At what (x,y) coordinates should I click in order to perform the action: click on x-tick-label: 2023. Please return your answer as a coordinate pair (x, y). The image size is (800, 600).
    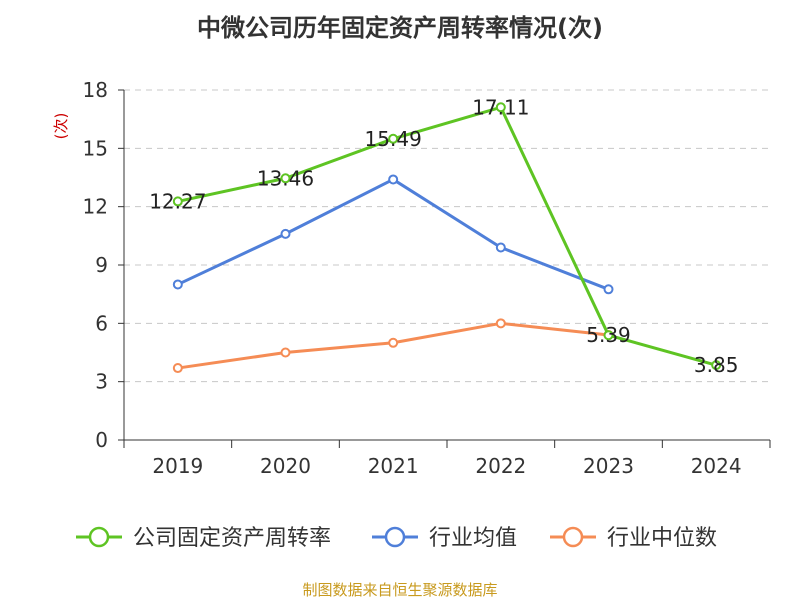
    Looking at the image, I should click on (608, 466).